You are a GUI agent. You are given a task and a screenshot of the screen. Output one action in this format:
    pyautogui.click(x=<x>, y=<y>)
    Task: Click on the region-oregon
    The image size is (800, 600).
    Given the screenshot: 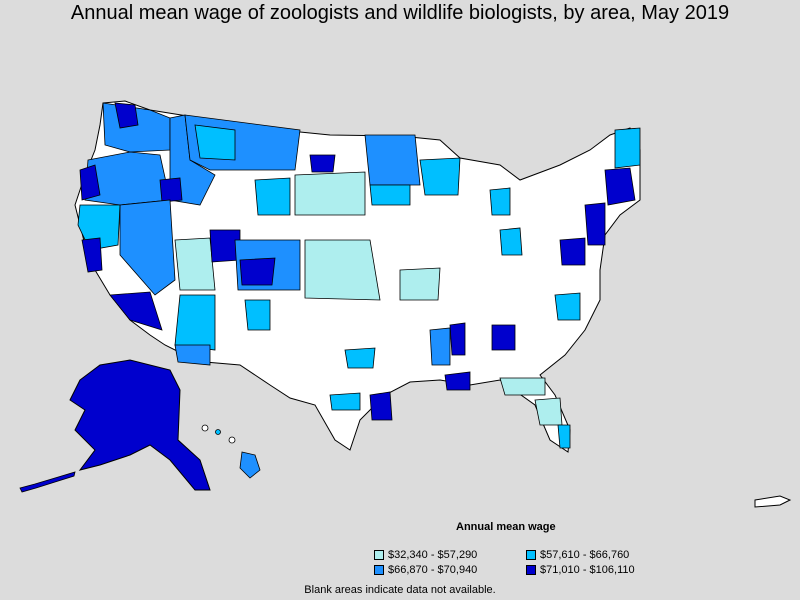 What is the action you would take?
    pyautogui.click(x=127, y=178)
    